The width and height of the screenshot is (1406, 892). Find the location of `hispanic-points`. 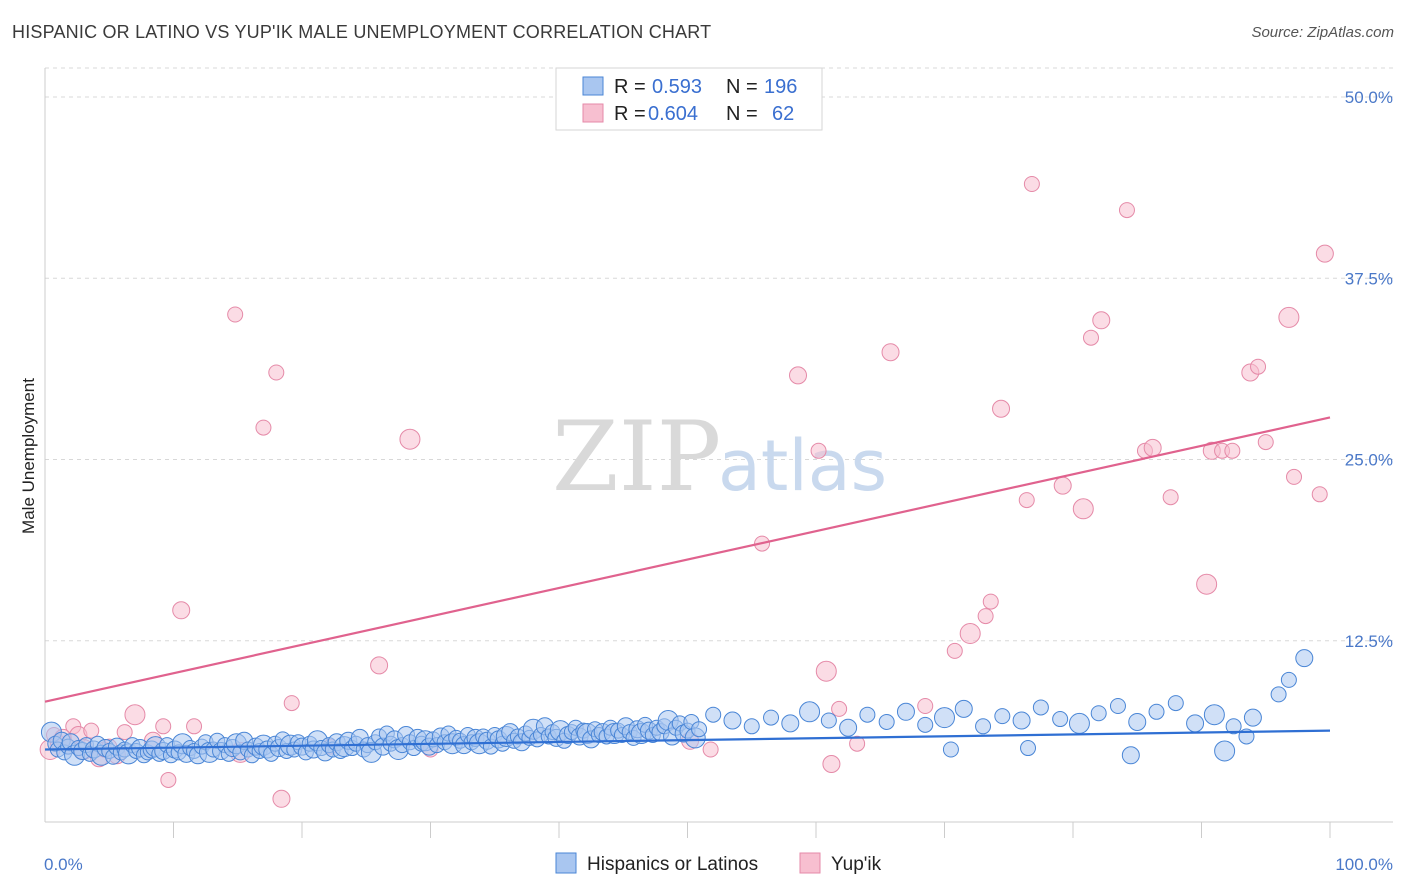

hispanic-points is located at coordinates (677, 707).